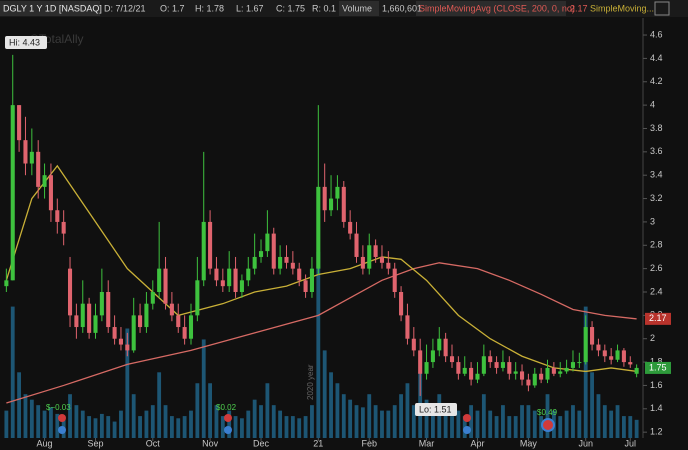 This screenshot has width=688, height=450. I want to click on symbol: DGLY 1 Y 1D [NASDAQ], so click(52, 8).